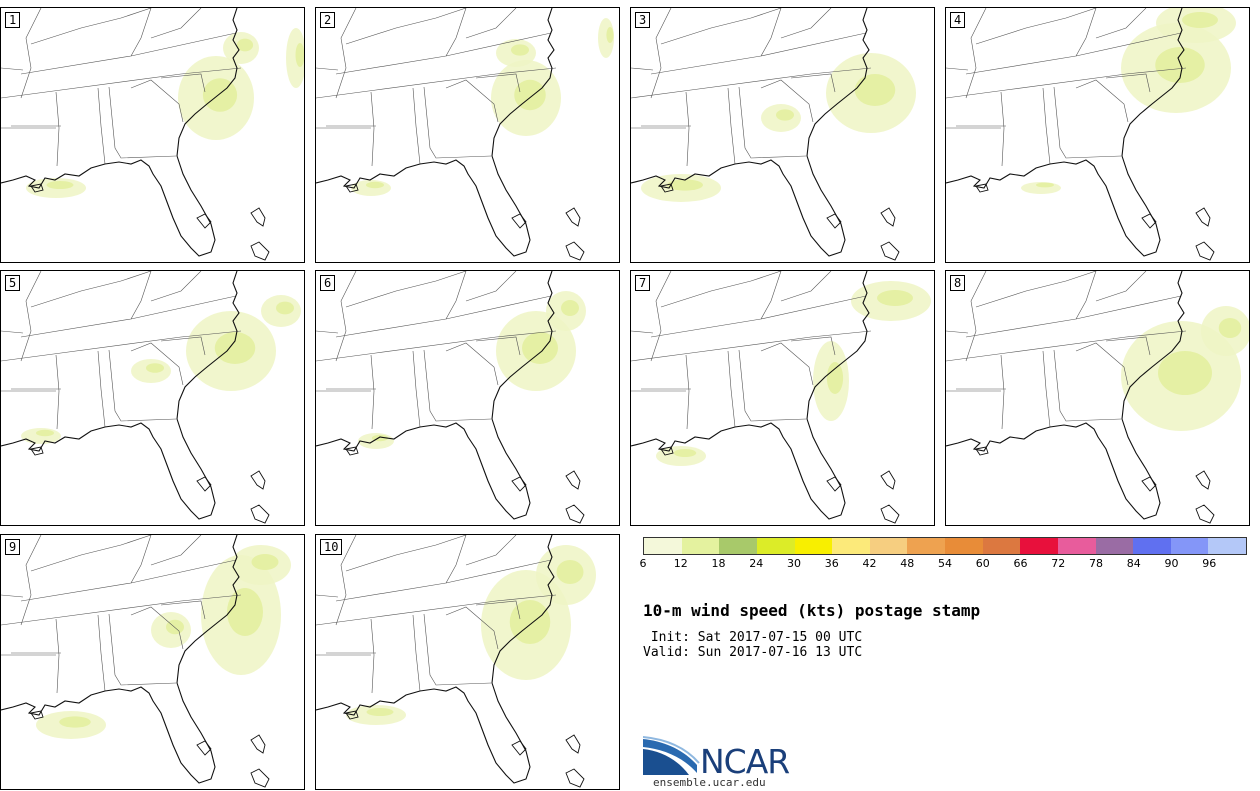  I want to click on map-panel-1: 1, so click(152, 135).